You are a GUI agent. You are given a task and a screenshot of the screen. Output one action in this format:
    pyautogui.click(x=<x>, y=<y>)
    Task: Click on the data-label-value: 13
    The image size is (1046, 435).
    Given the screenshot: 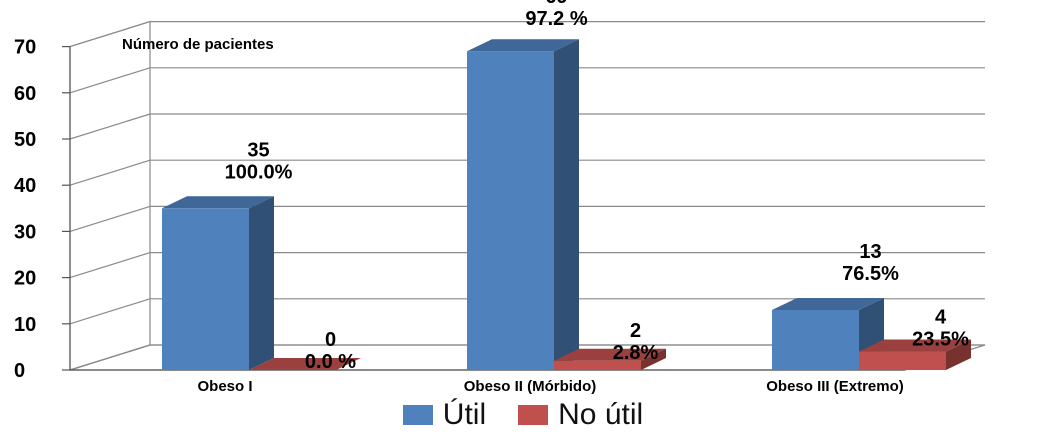 What is the action you would take?
    pyautogui.click(x=870, y=252)
    